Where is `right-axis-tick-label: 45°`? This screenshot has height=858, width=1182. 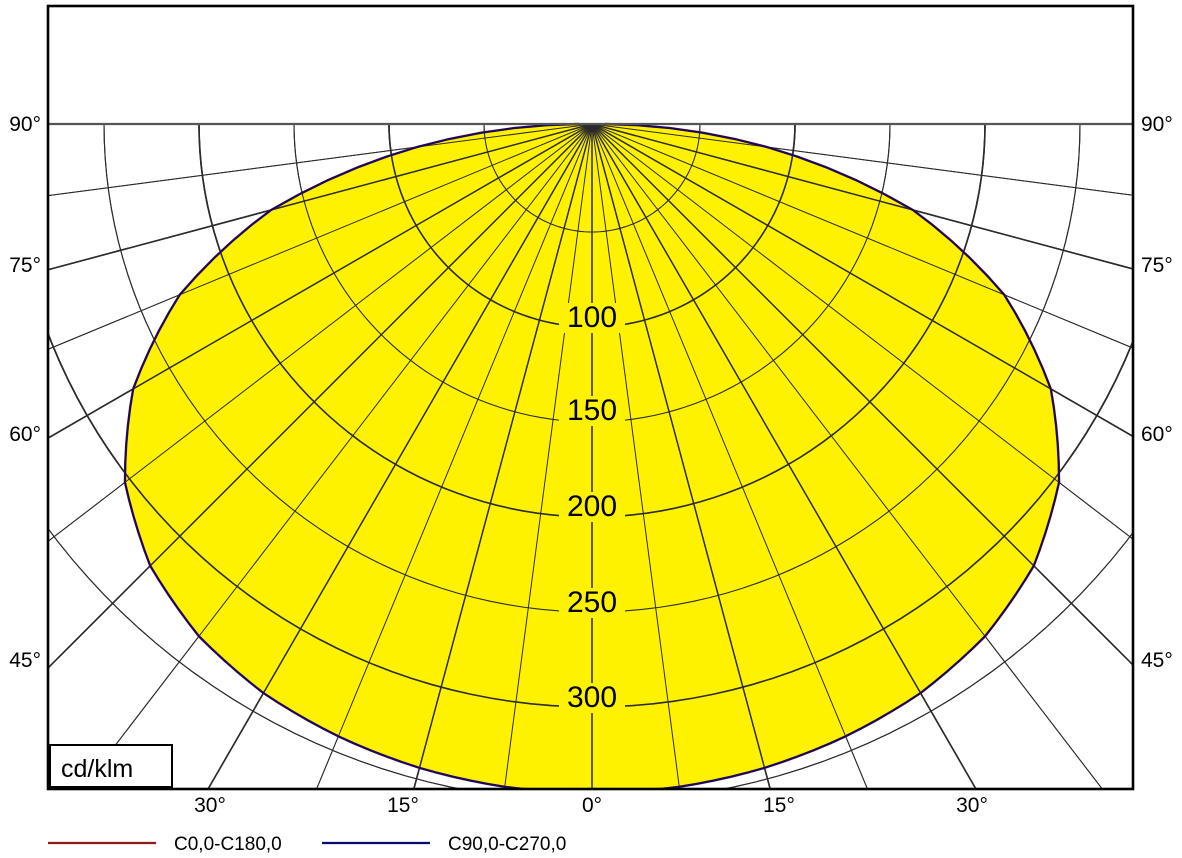 right-axis-tick-label: 45° is located at coordinates (1157, 660).